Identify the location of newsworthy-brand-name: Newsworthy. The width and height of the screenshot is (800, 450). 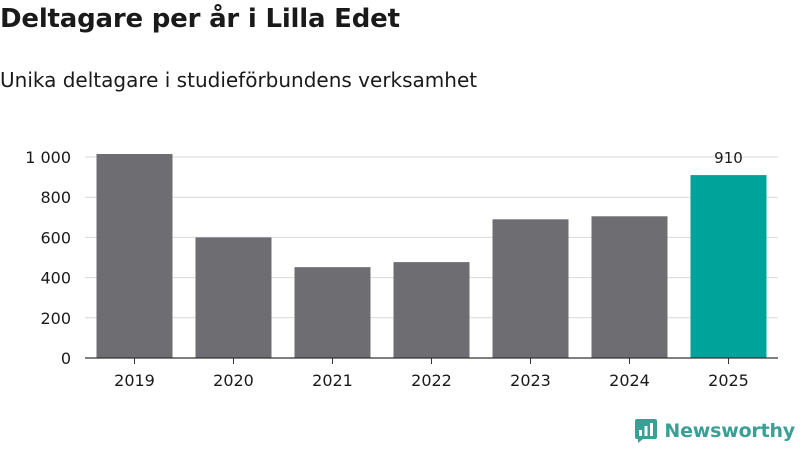
(729, 431).